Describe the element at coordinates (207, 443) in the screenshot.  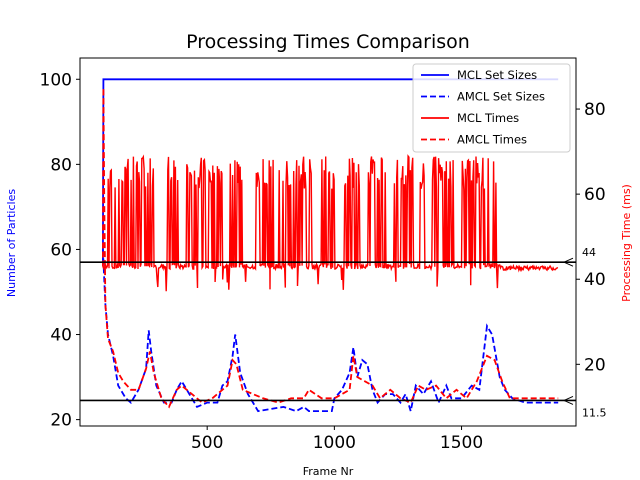
I see `x-tick-label: 500` at that location.